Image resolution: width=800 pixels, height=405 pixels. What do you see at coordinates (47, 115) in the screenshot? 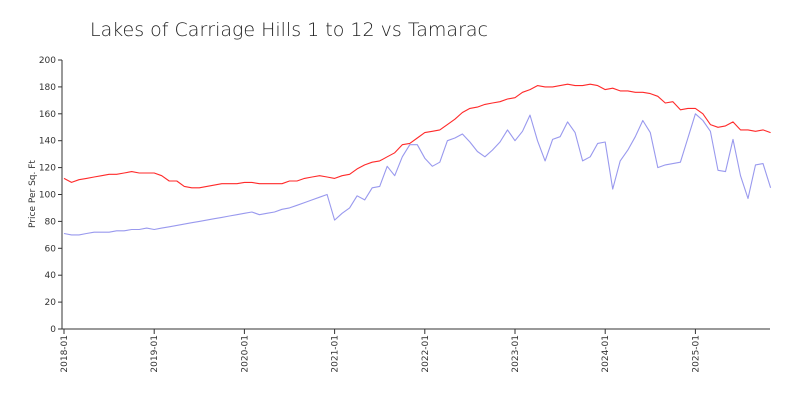
I see `y-tick-label: 160` at bounding box center [47, 115].